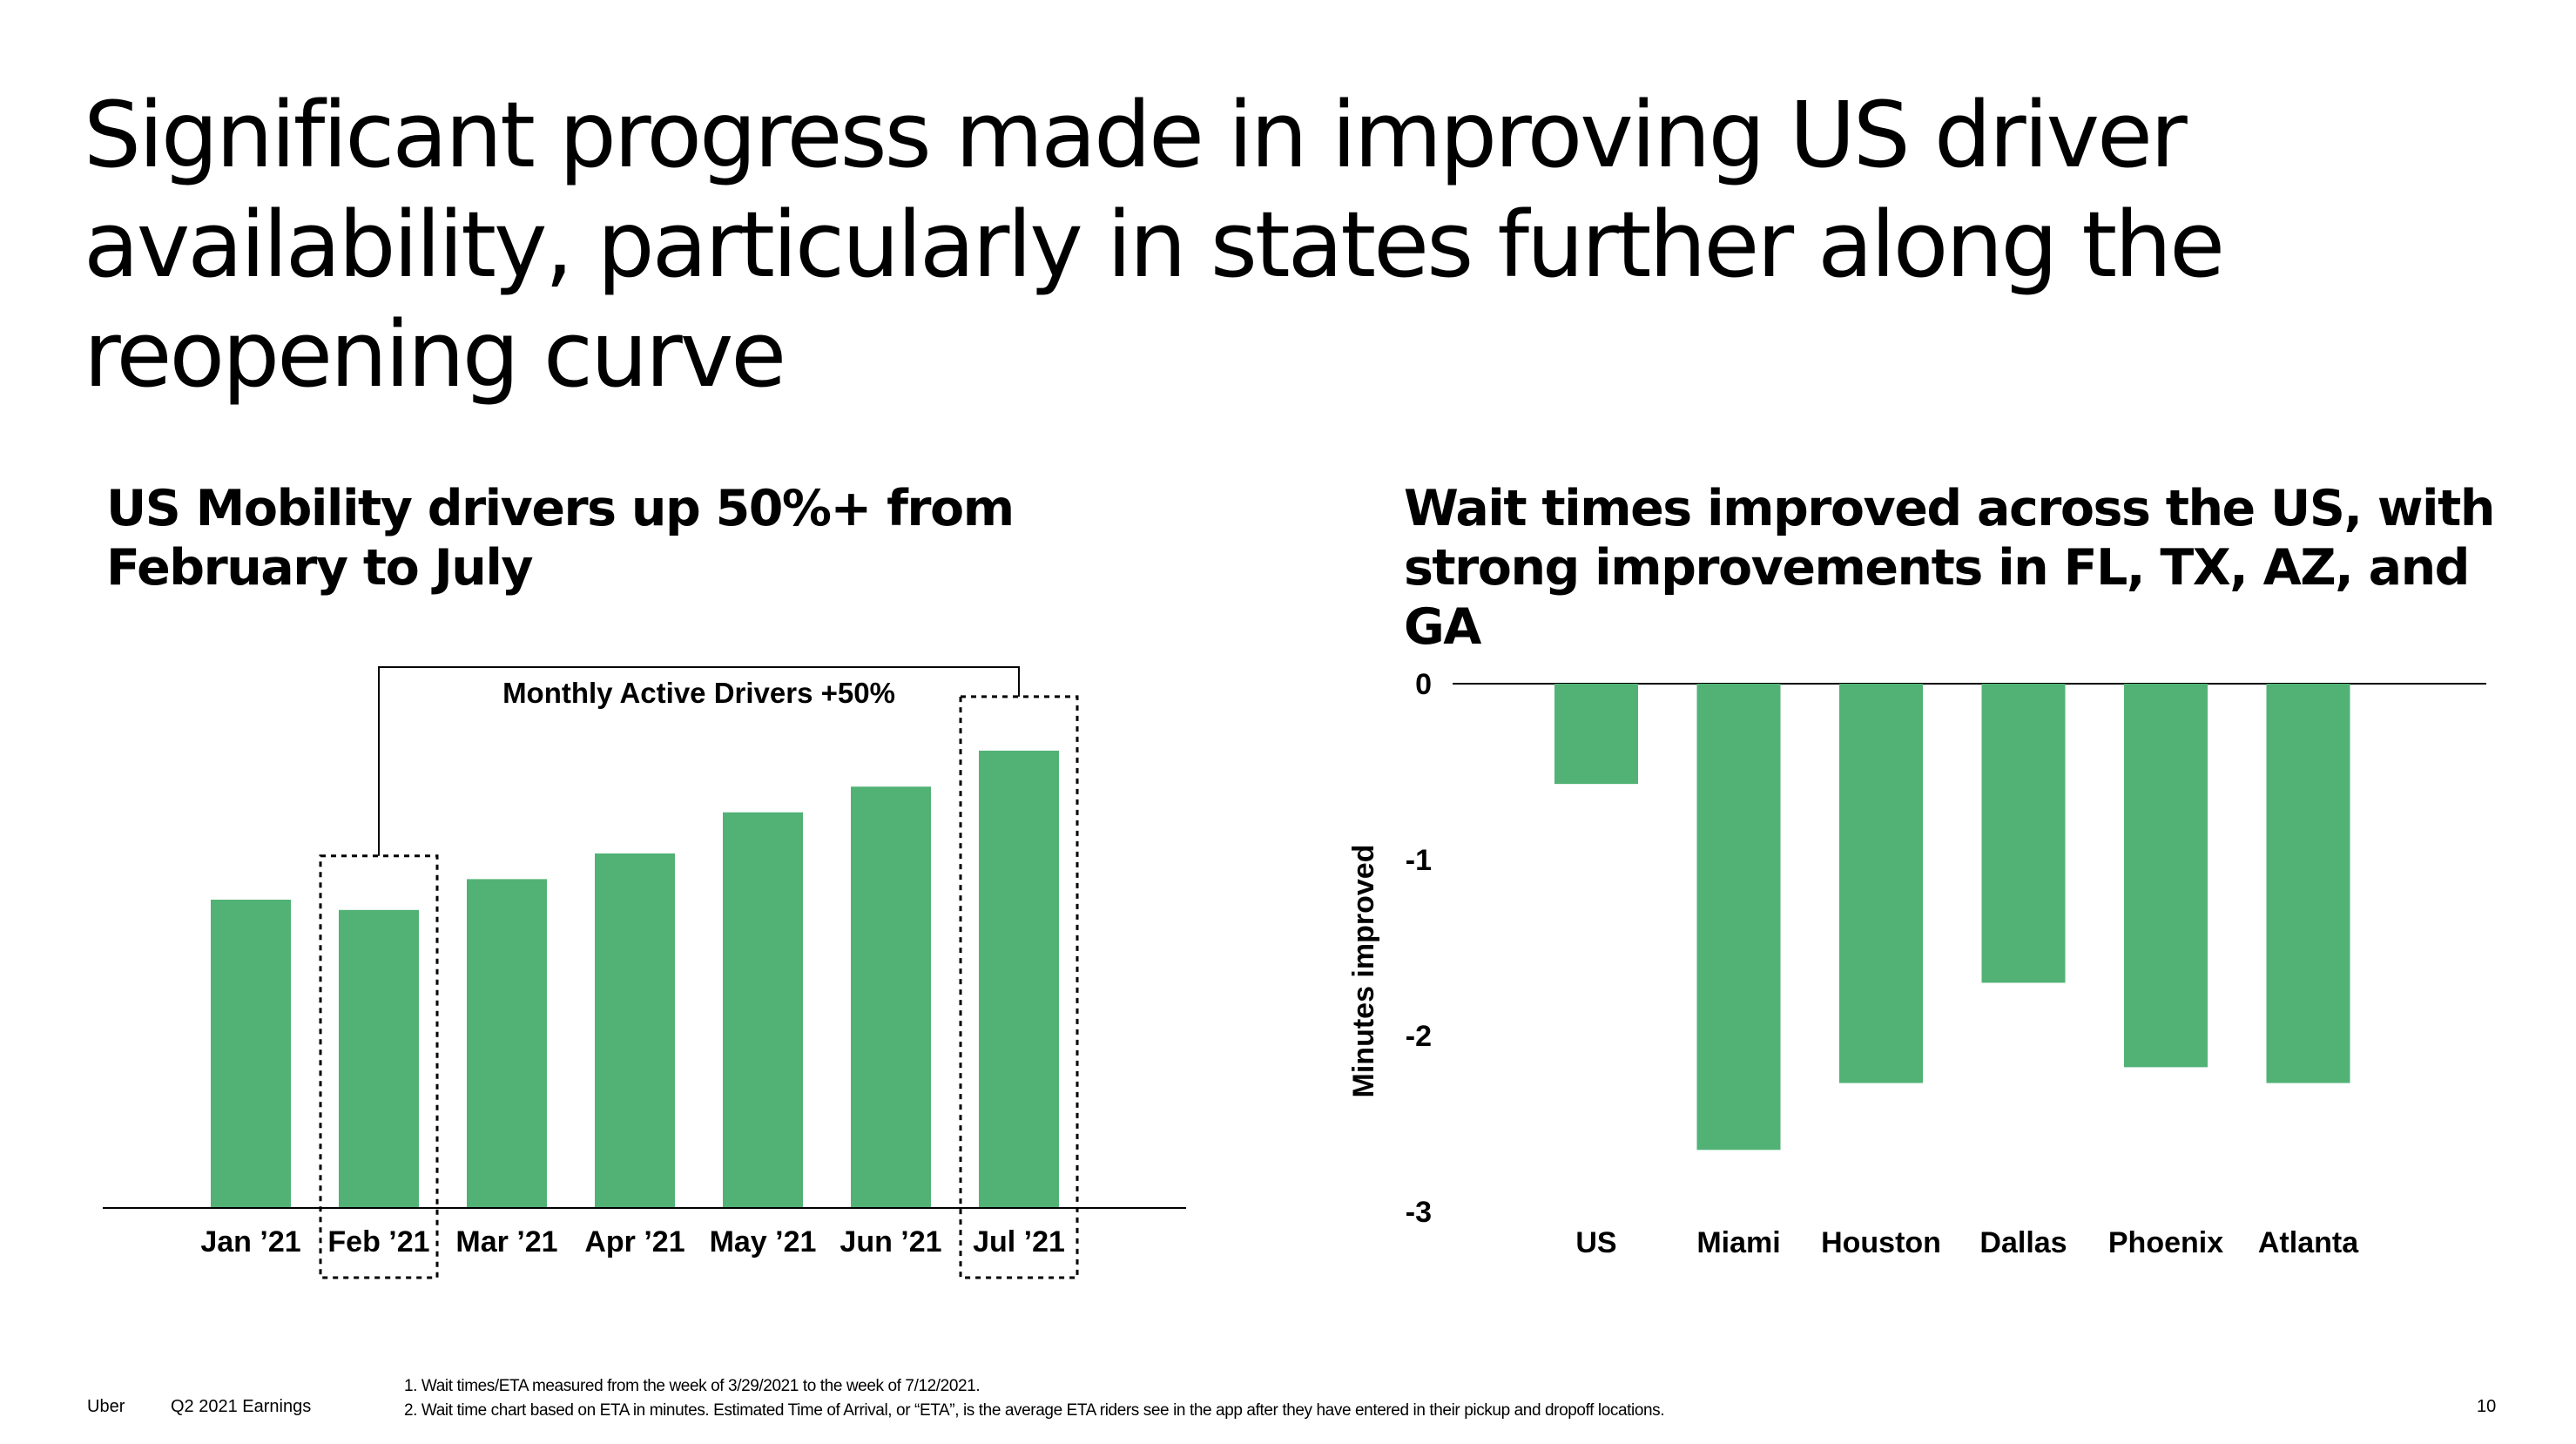  What do you see at coordinates (506, 1241) in the screenshot?
I see `x-tick-label: Mar ’21` at bounding box center [506, 1241].